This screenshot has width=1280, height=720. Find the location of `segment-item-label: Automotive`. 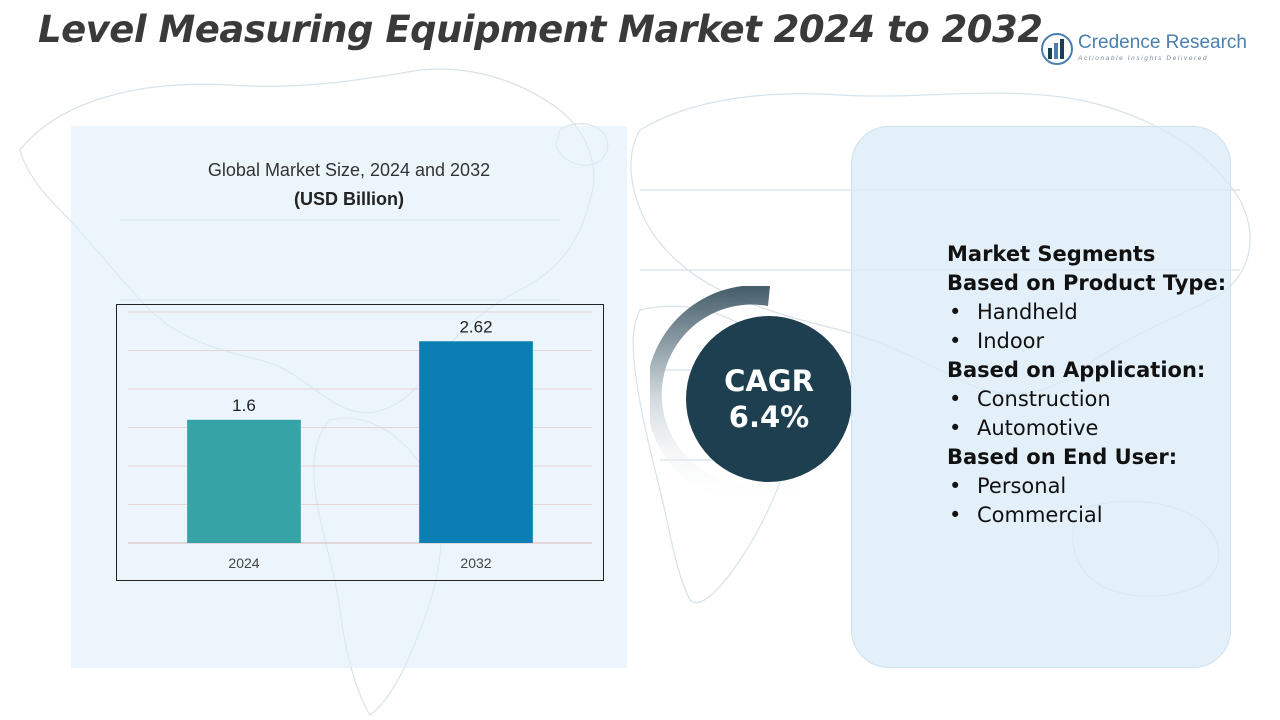

segment-item-label: Automotive is located at coordinates (1038, 428).